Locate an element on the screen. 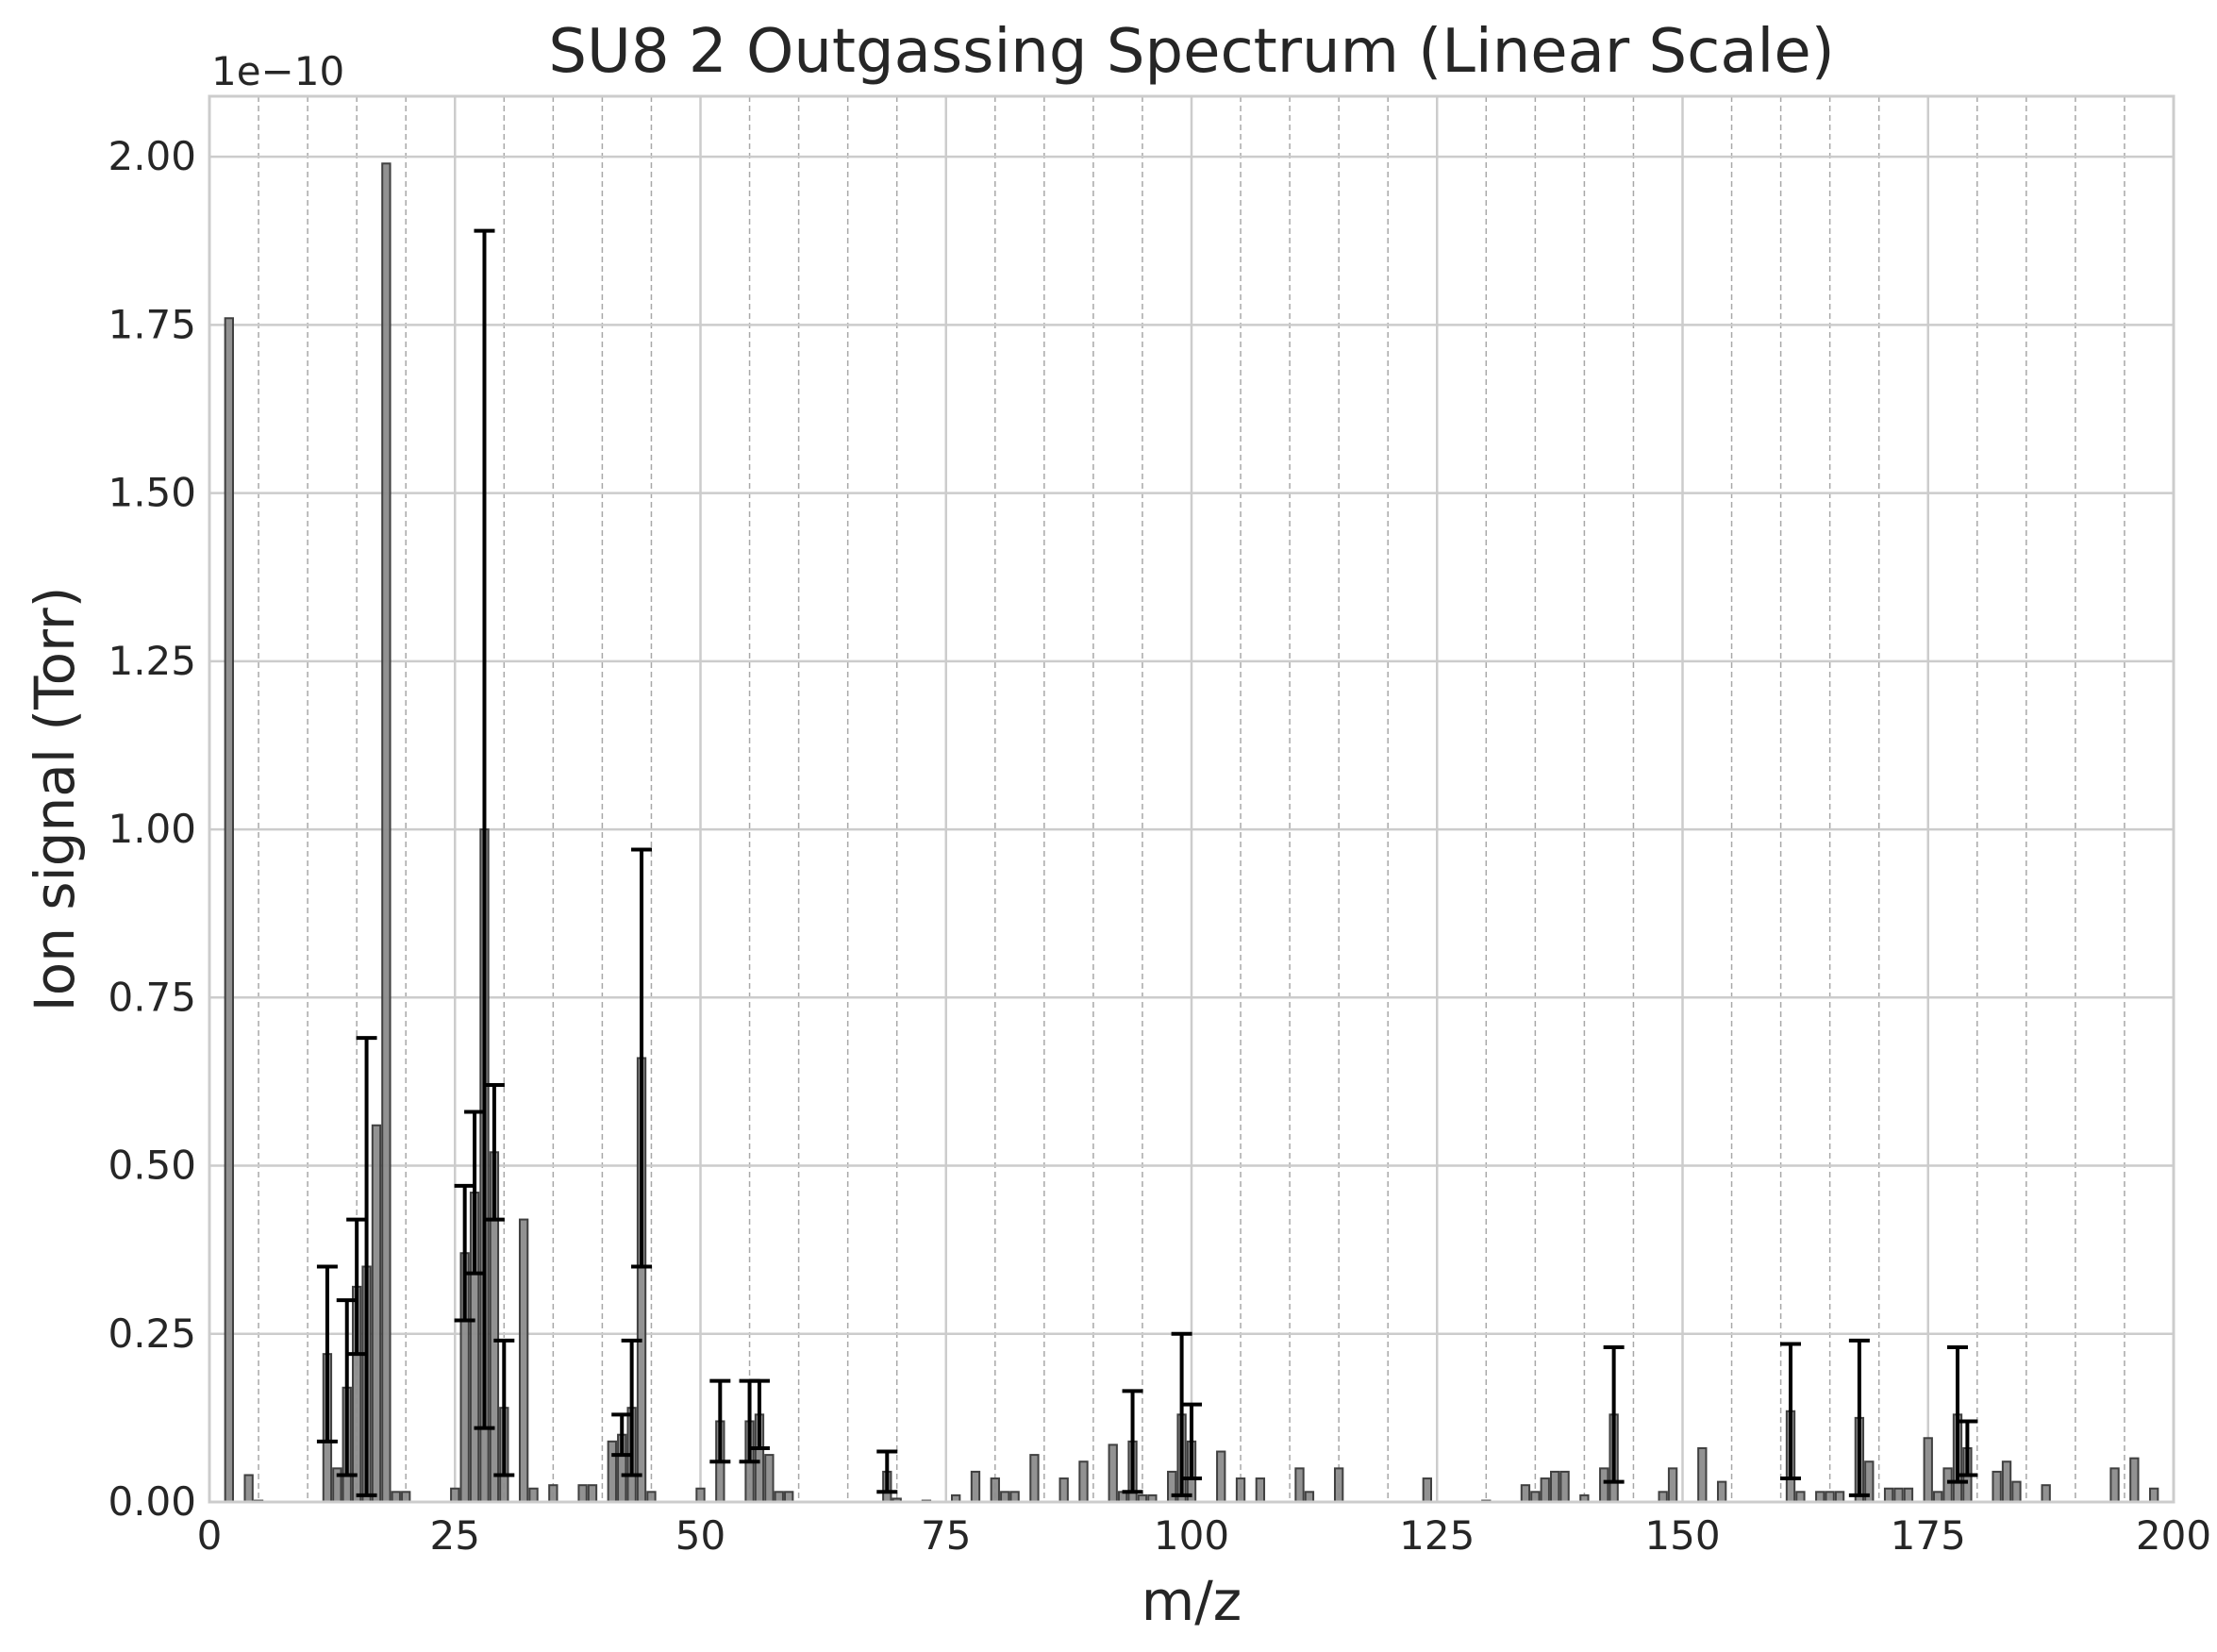  y-tick-label: 1.50 is located at coordinates (152, 493).